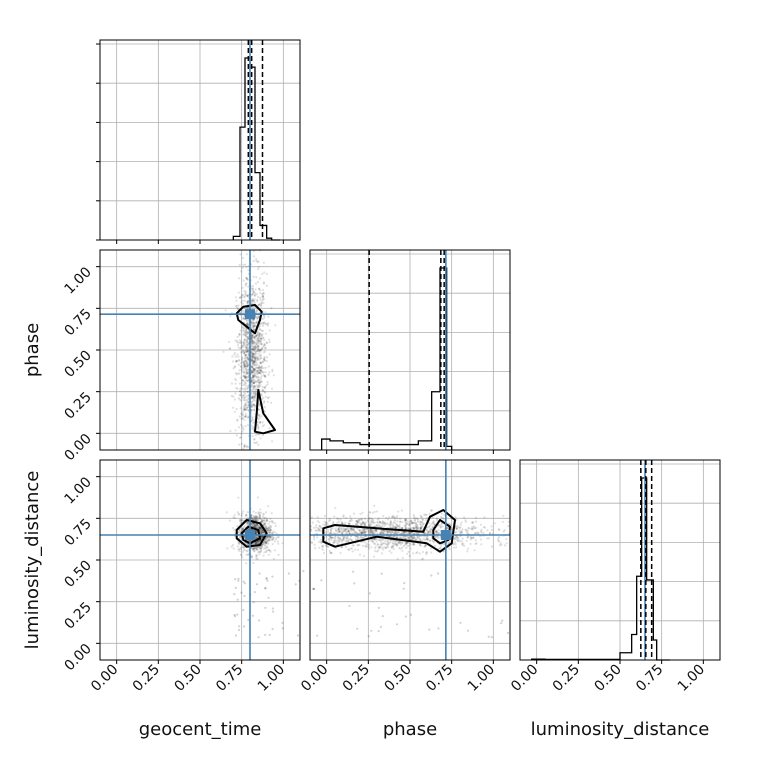 The height and width of the screenshot is (760, 760). I want to click on y-axis-label-luminosity_distance: luminosity_distance, so click(32, 560).